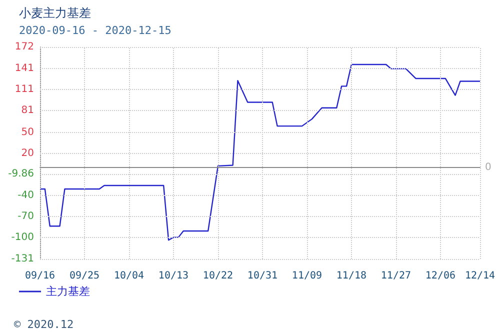  What do you see at coordinates (24, 47) in the screenshot?
I see `y-tick-label: 172` at bounding box center [24, 47].